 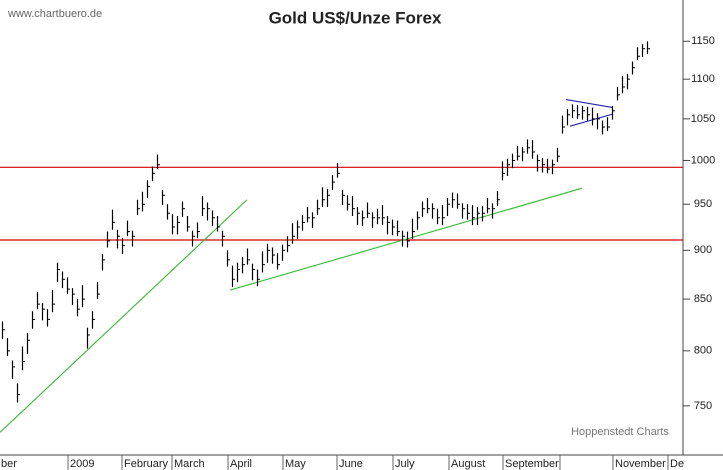 I want to click on x-tick-label: September, so click(x=532, y=464).